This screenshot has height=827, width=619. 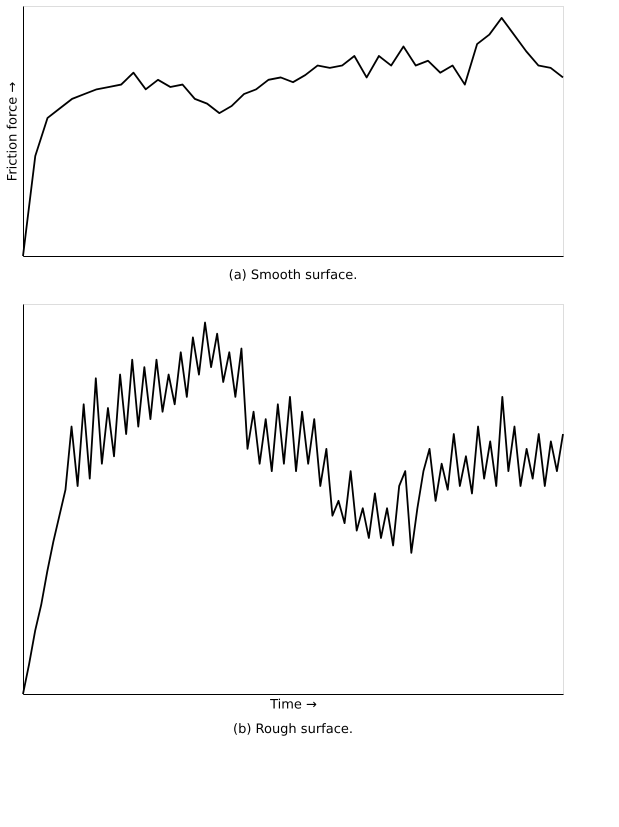 What do you see at coordinates (13, 132) in the screenshot?
I see `y-axis-title: Friction force →` at bounding box center [13, 132].